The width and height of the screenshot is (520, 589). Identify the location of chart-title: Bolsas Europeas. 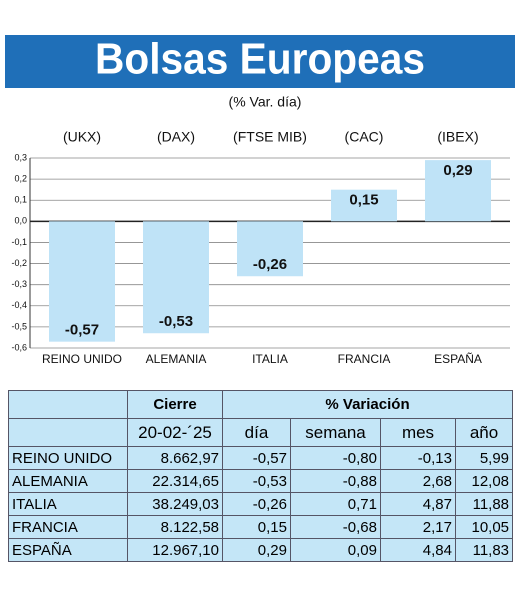
(260, 59).